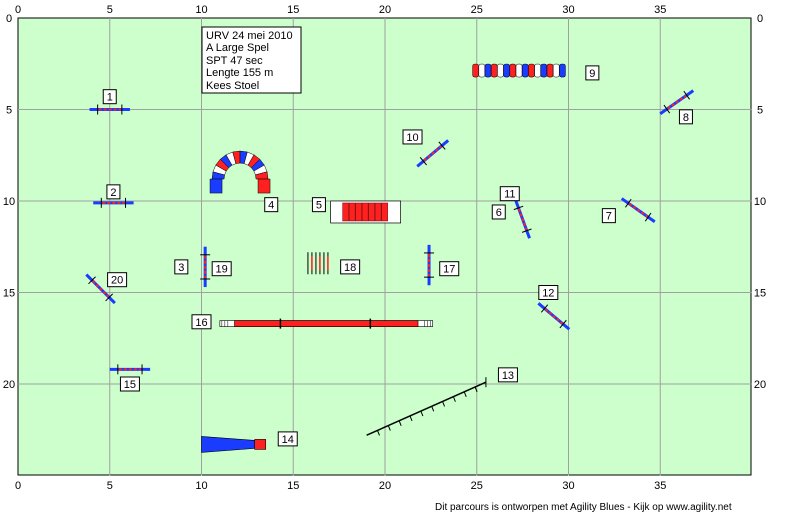 Image resolution: width=800 pixels, height=514 pixels. What do you see at coordinates (18, 486) in the screenshot?
I see `x-tick-label-bottom: 0` at bounding box center [18, 486].